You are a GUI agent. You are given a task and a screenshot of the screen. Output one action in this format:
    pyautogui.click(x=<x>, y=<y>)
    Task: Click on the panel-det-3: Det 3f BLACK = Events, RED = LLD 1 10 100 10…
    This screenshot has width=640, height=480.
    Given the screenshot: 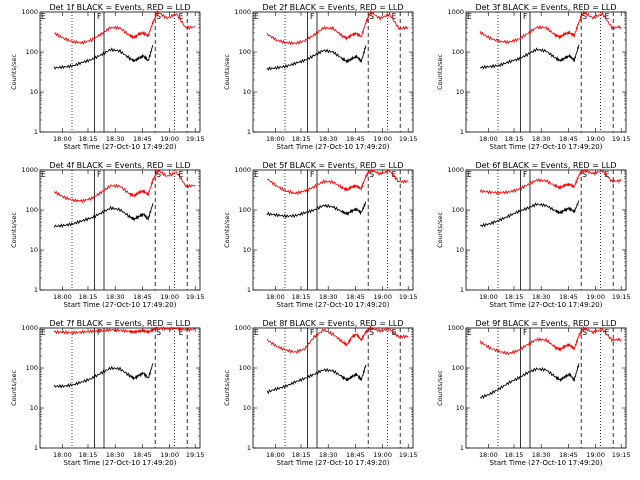 What is the action you would take?
    pyautogui.click(x=533, y=77)
    